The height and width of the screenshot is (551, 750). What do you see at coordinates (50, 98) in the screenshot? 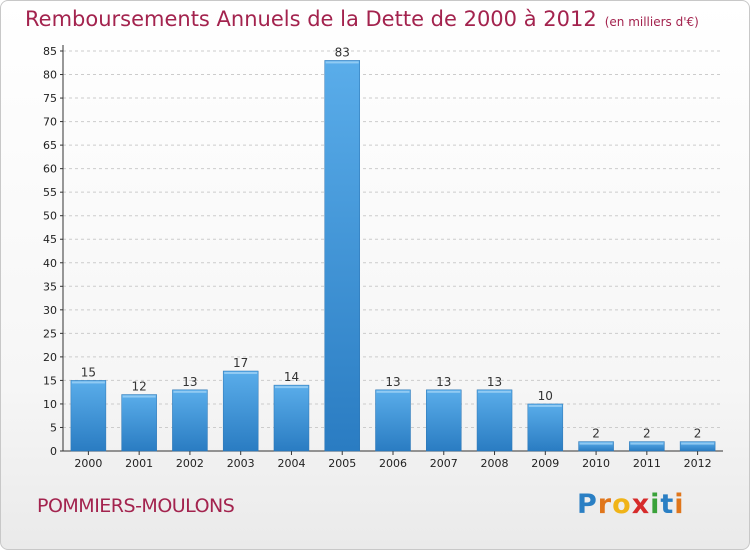
I see `y-tick-label: 75` at bounding box center [50, 98].